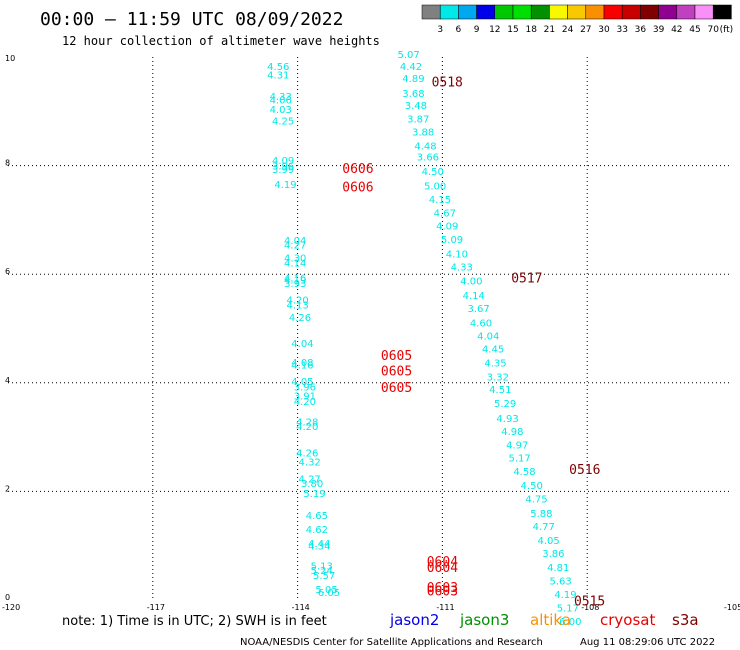 The width and height of the screenshot is (740, 650). What do you see at coordinates (553, 554) in the screenshot?
I see `wave-height-value: 3.86` at bounding box center [553, 554].